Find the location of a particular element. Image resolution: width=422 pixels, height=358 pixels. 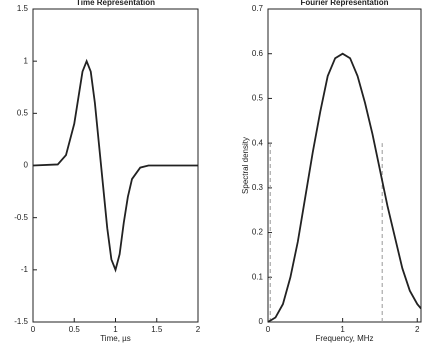

x-tick-label: 1.5 is located at coordinates (157, 329).